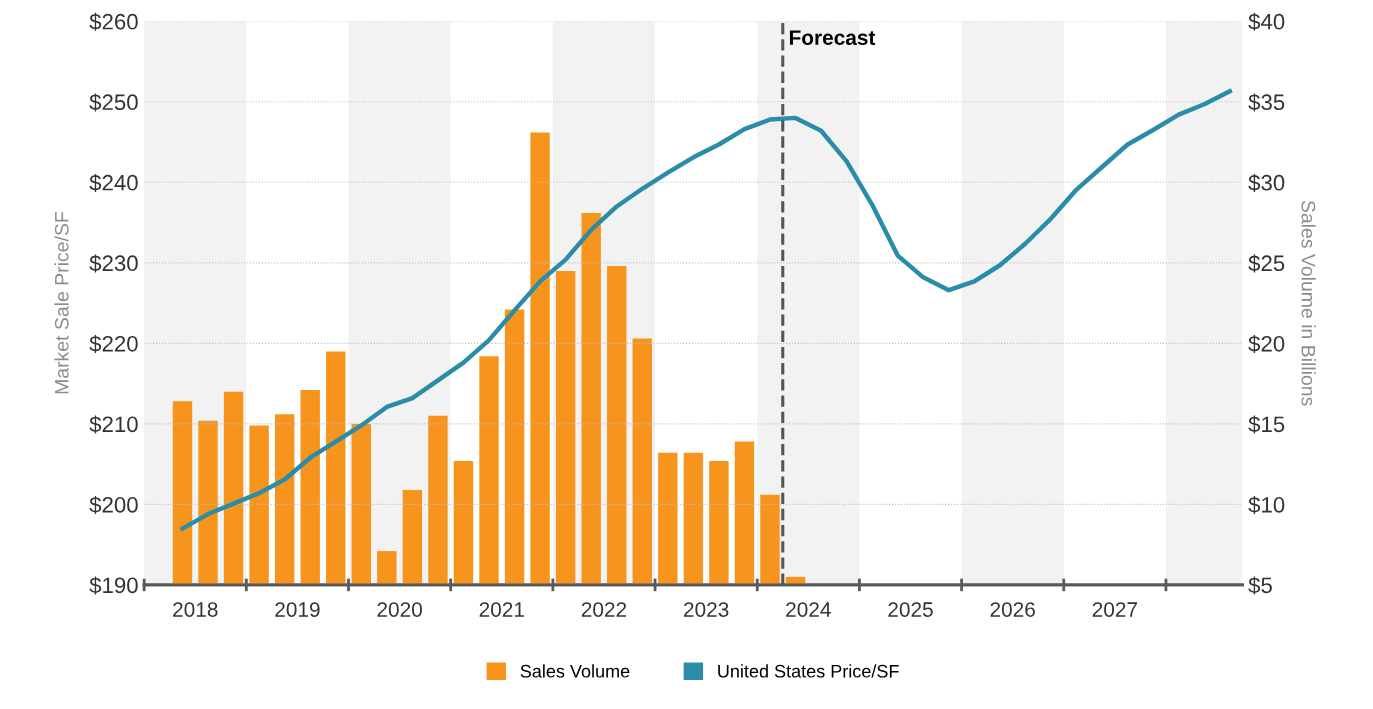 The height and width of the screenshot is (709, 1373). Describe the element at coordinates (501, 609) in the screenshot. I see `x-tick-label: 2021` at that location.